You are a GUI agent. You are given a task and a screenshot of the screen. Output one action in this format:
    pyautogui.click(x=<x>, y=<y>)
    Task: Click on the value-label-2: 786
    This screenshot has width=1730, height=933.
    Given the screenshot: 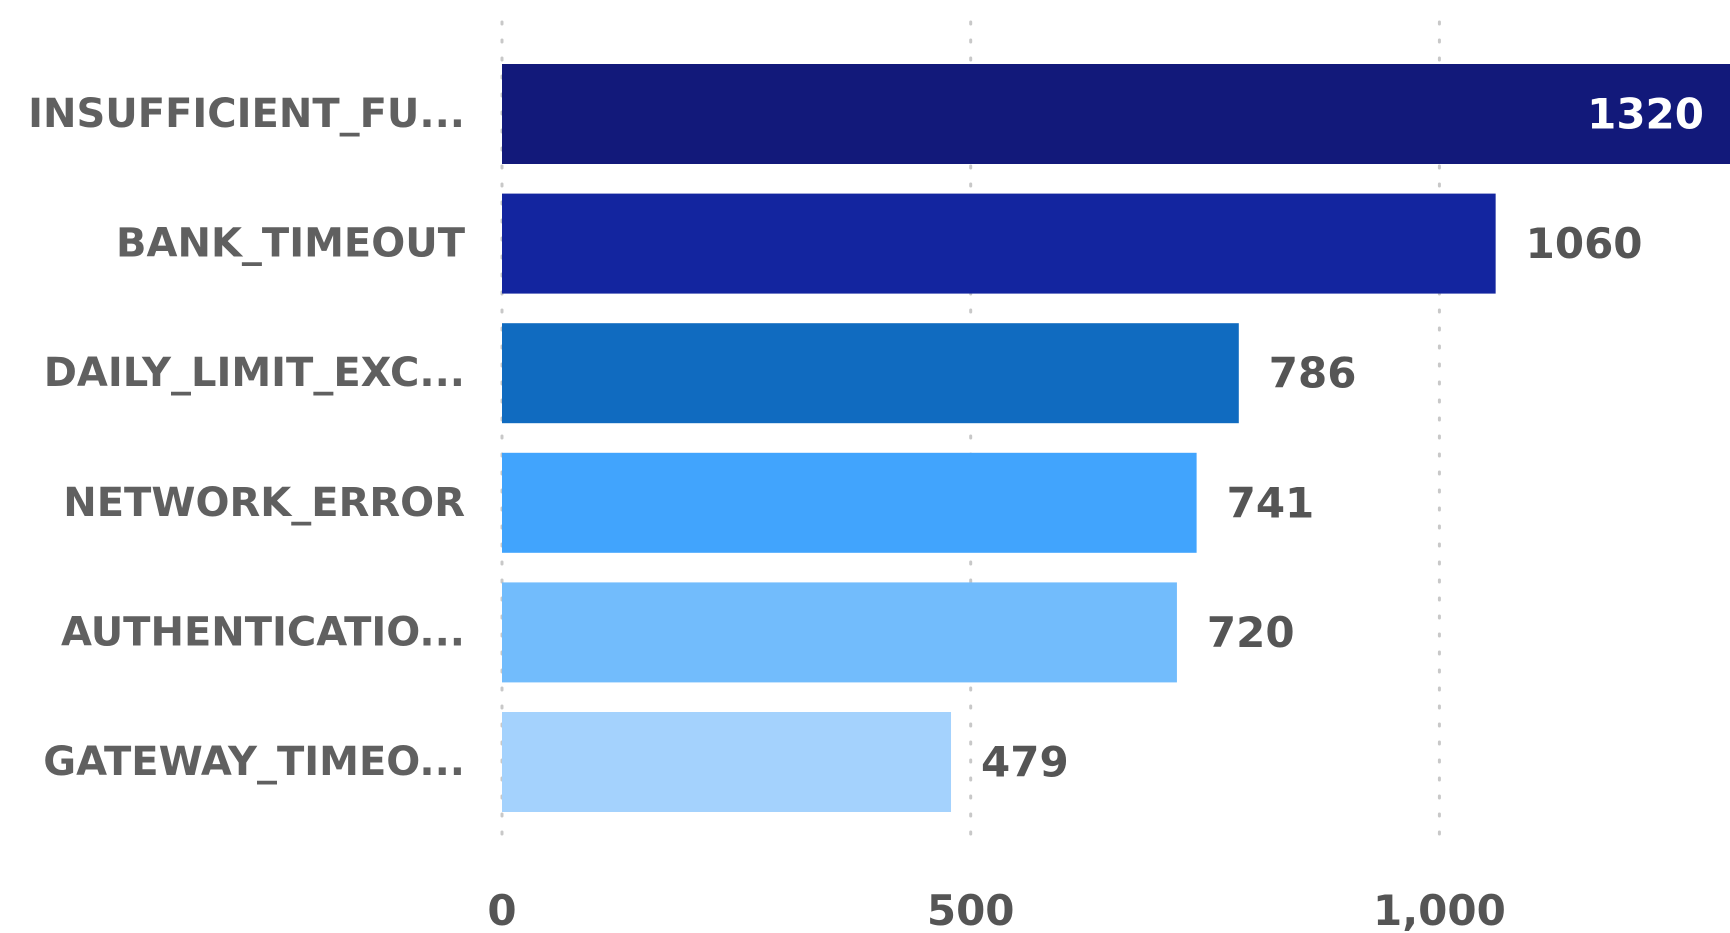 What is the action you would take?
    pyautogui.click(x=1313, y=373)
    